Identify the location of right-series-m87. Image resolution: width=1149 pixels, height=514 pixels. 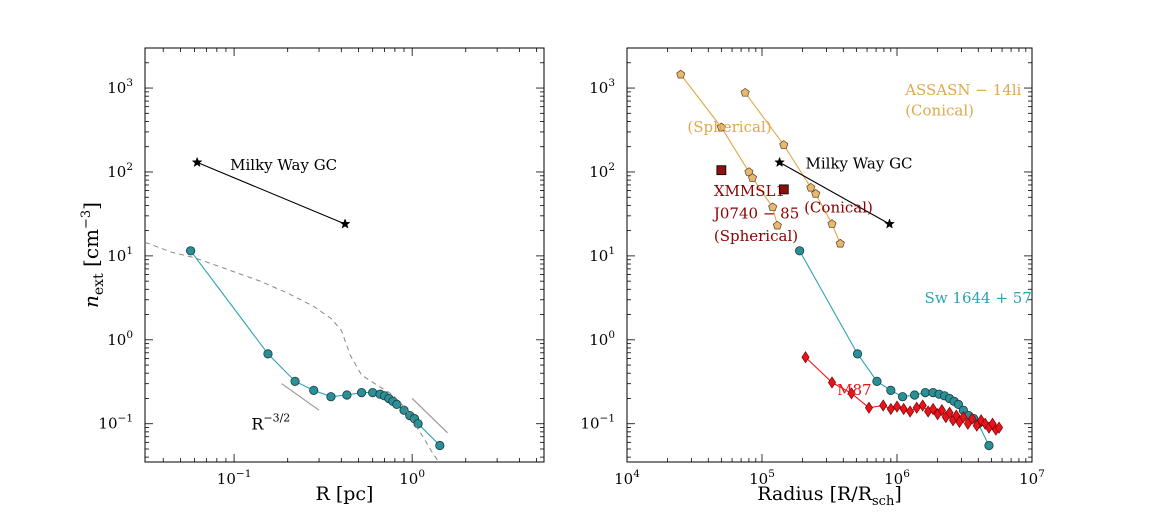
(902, 393).